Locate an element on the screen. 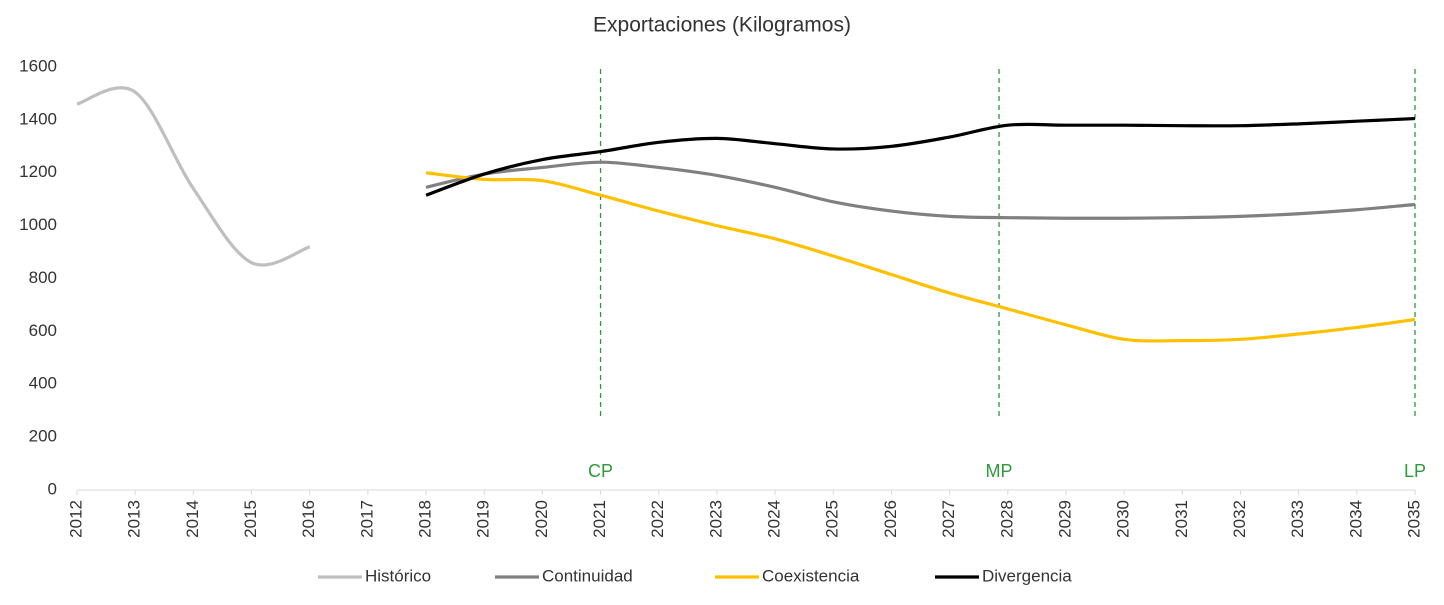 Image resolution: width=1444 pixels, height=605 pixels. x-tick-label: 2025 is located at coordinates (832, 519).